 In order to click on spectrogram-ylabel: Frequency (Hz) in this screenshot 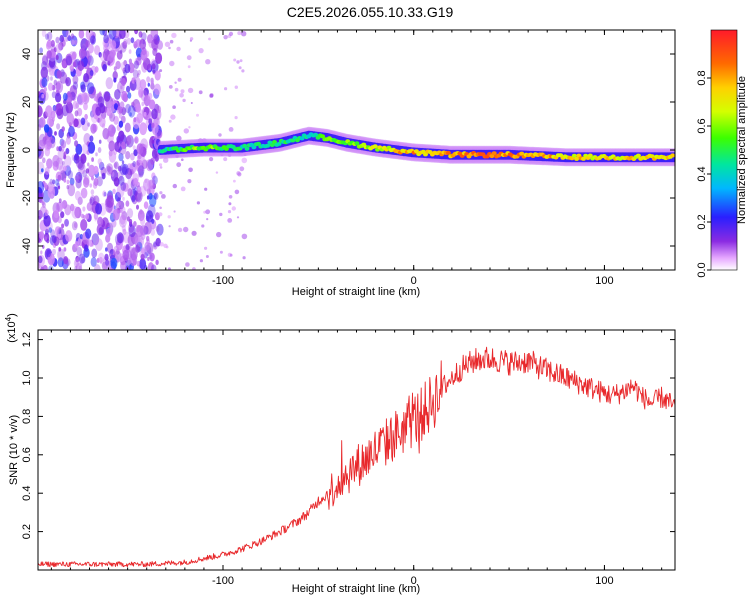, I will do `click(11, 150)`.